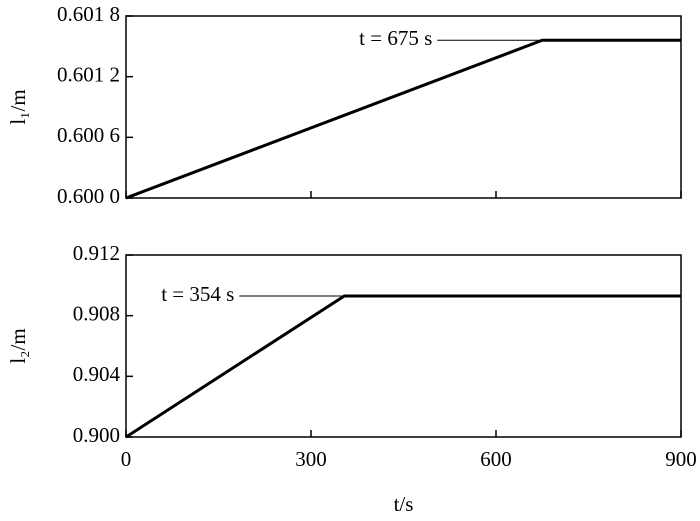 Image resolution: width=700 pixels, height=521 pixels. Describe the element at coordinates (126, 459) in the screenshot. I see `x-tick-label: 0` at that location.